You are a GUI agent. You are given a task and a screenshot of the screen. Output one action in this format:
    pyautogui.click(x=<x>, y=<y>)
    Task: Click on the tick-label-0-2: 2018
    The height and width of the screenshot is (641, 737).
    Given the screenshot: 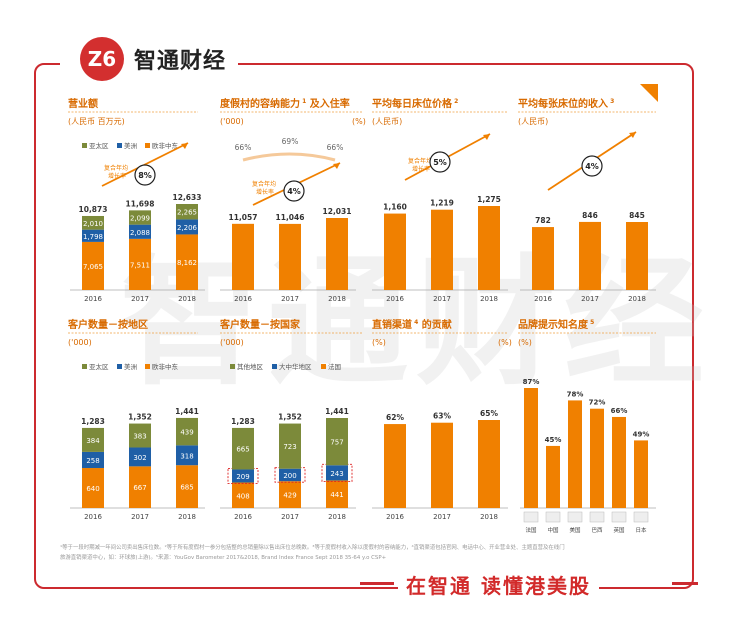 What is the action you would take?
    pyautogui.click(x=187, y=299)
    